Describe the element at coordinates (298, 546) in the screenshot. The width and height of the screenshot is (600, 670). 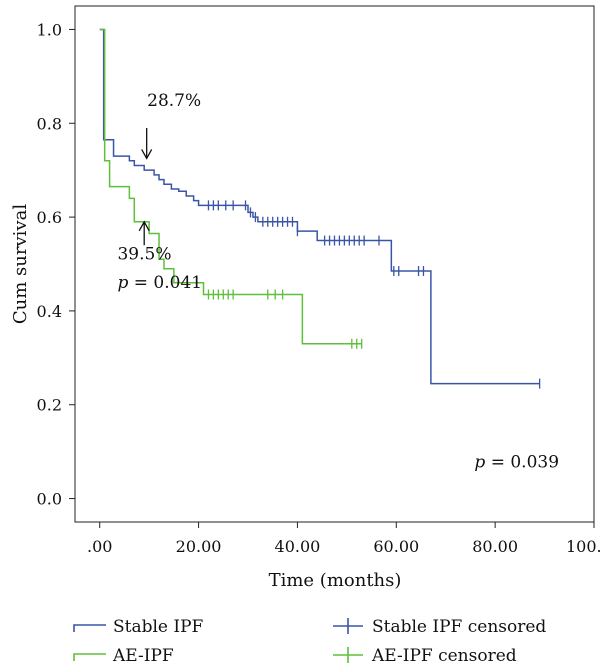
I see `x-tick-label: 40.00` at that location.